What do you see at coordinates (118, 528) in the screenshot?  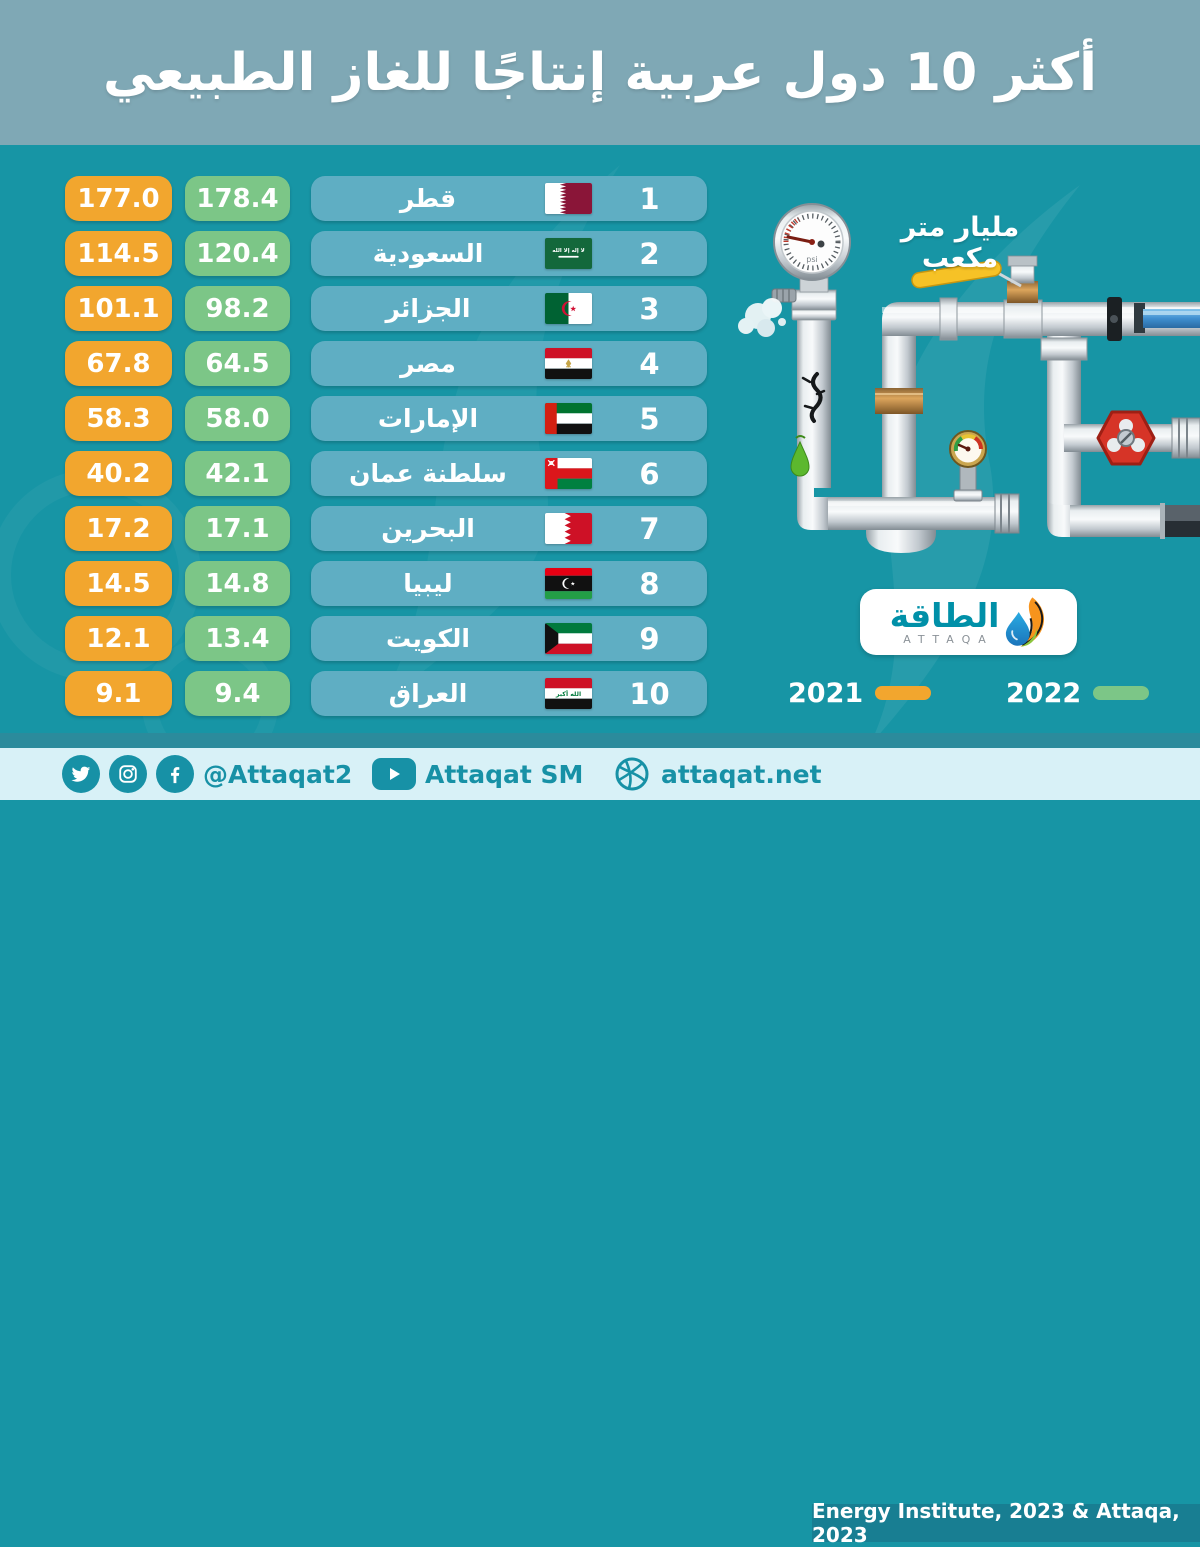 I see `value-2021: 17.2` at bounding box center [118, 528].